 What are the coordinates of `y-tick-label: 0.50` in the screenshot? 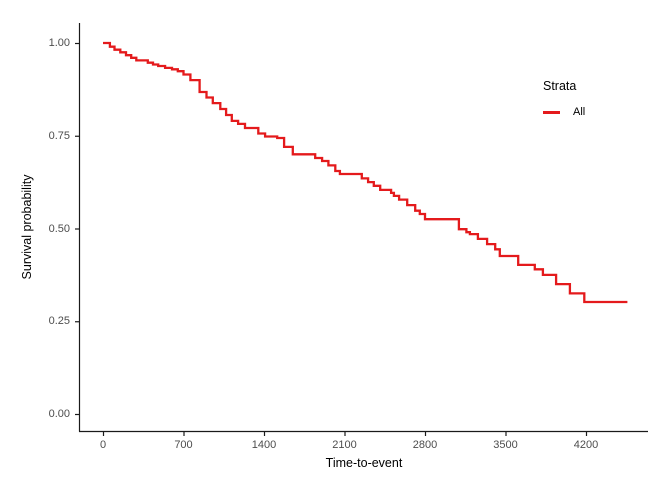 It's located at (59, 228).